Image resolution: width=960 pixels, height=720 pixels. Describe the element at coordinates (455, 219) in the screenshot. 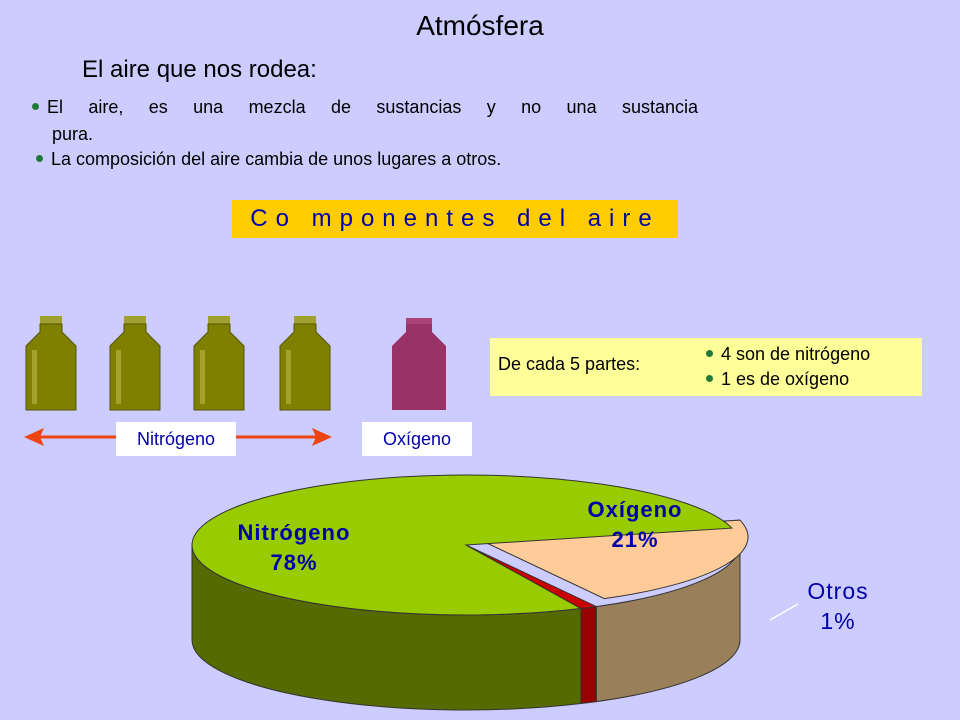

I see `components-banner: Co mponentes del aire` at that location.